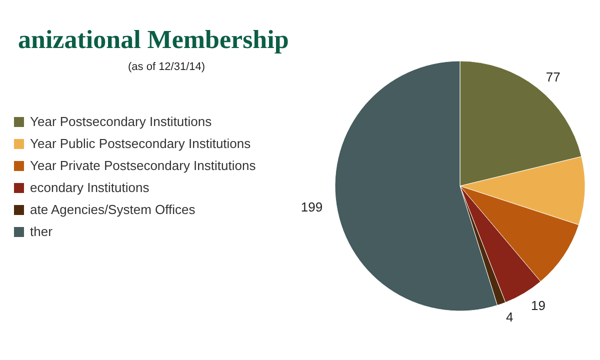 The image size is (600, 360). What do you see at coordinates (538, 306) in the screenshot?
I see `data-label: 19` at bounding box center [538, 306].